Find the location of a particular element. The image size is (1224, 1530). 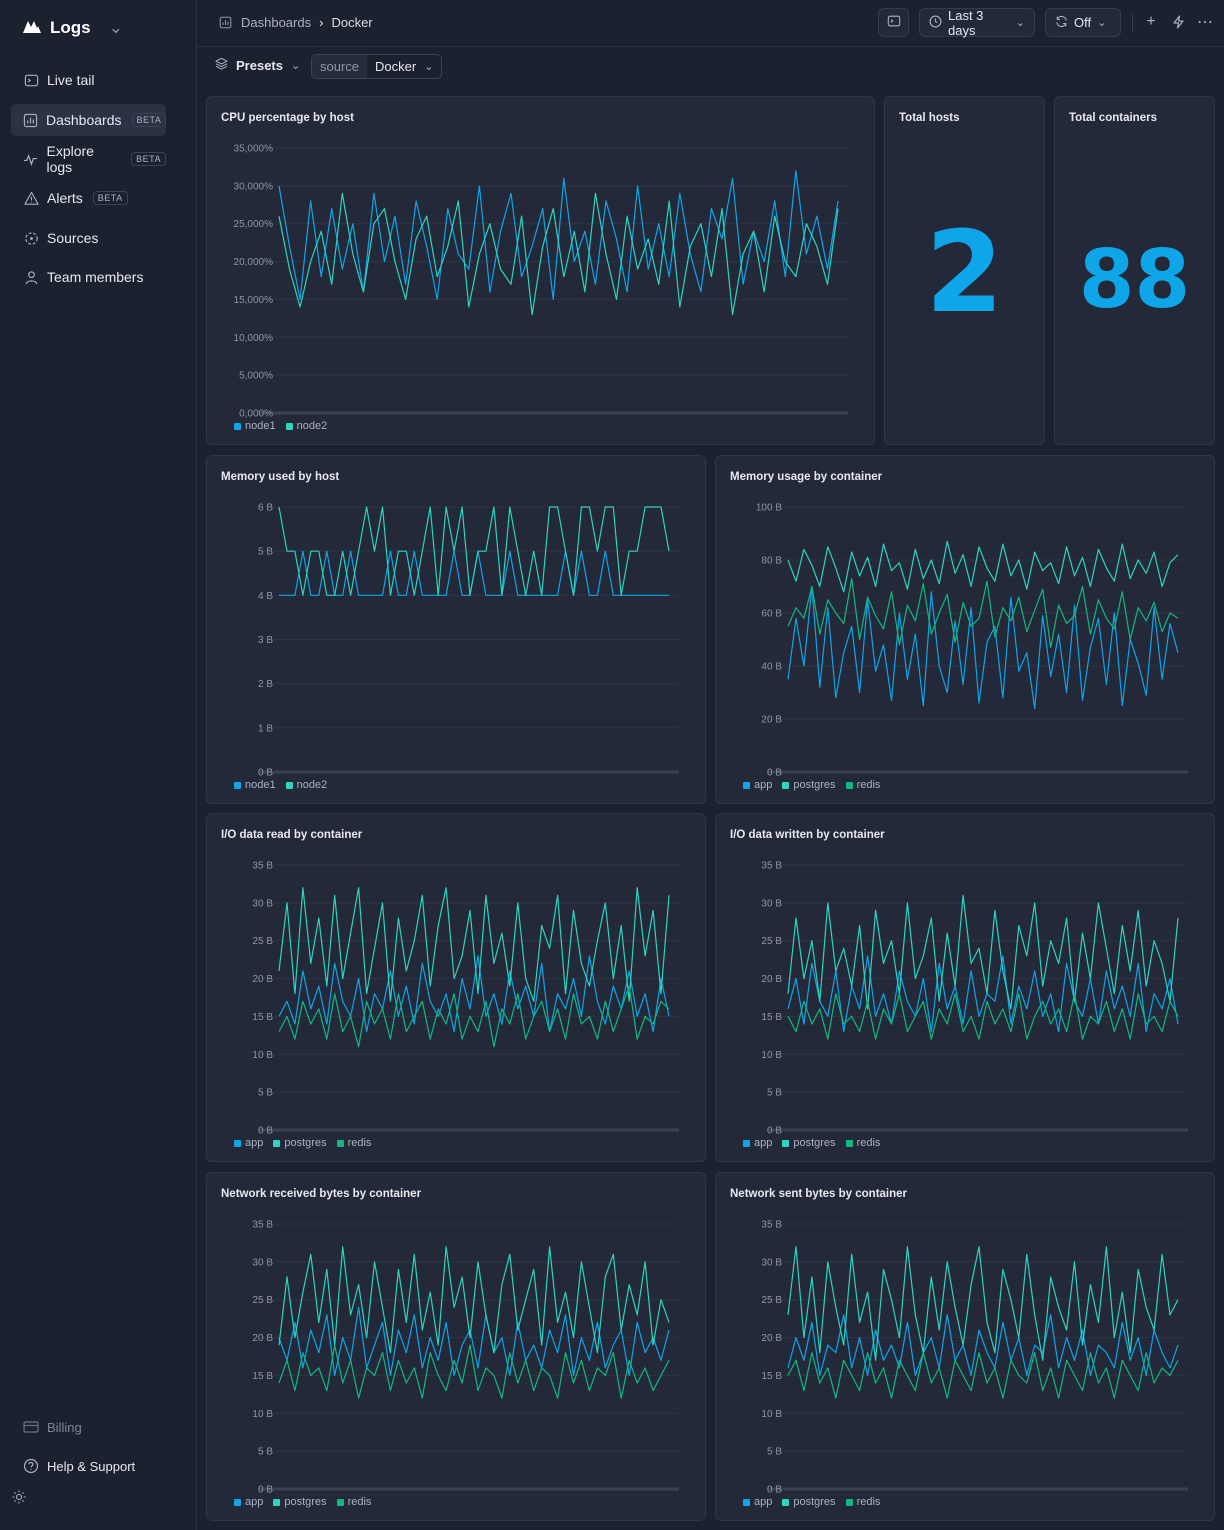

stat-value: 88 is located at coordinates (1134, 279).